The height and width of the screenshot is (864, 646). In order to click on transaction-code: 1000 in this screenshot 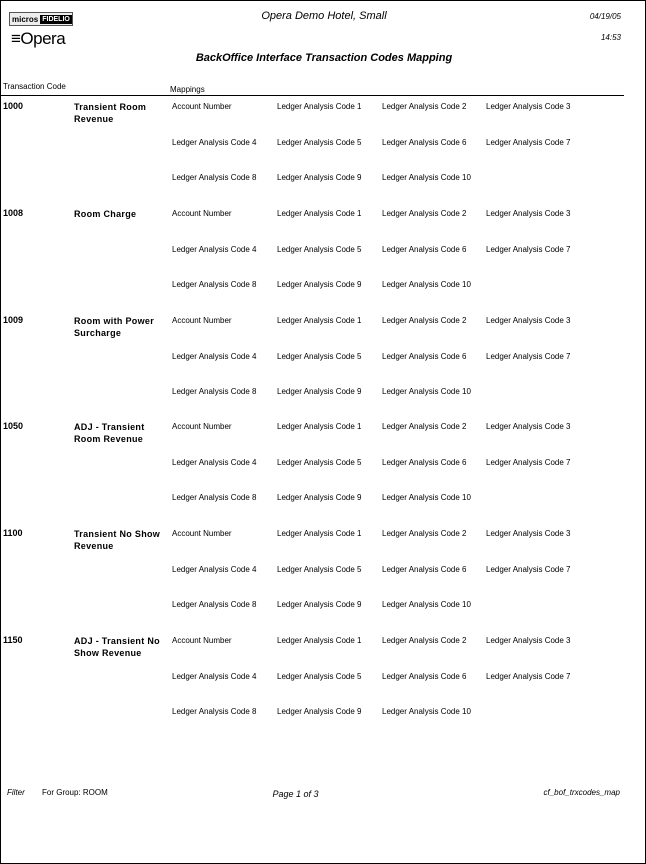, I will do `click(13, 106)`.